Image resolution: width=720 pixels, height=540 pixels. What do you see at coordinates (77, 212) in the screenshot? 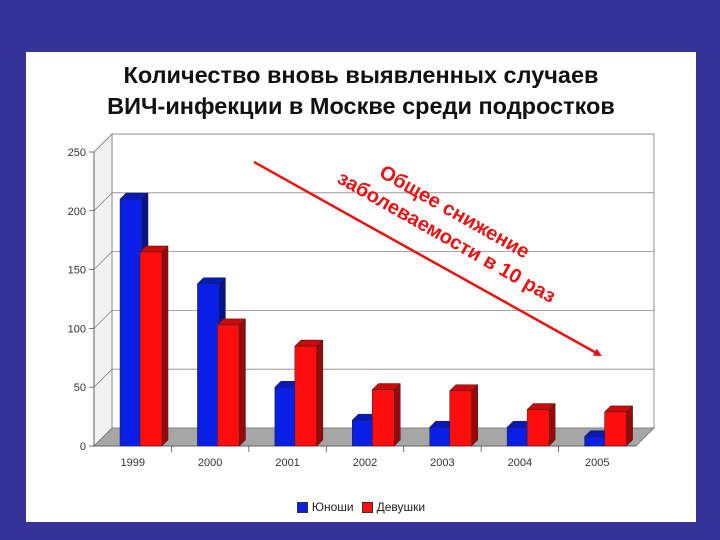
I see `y-tick-label: 200` at bounding box center [77, 212].